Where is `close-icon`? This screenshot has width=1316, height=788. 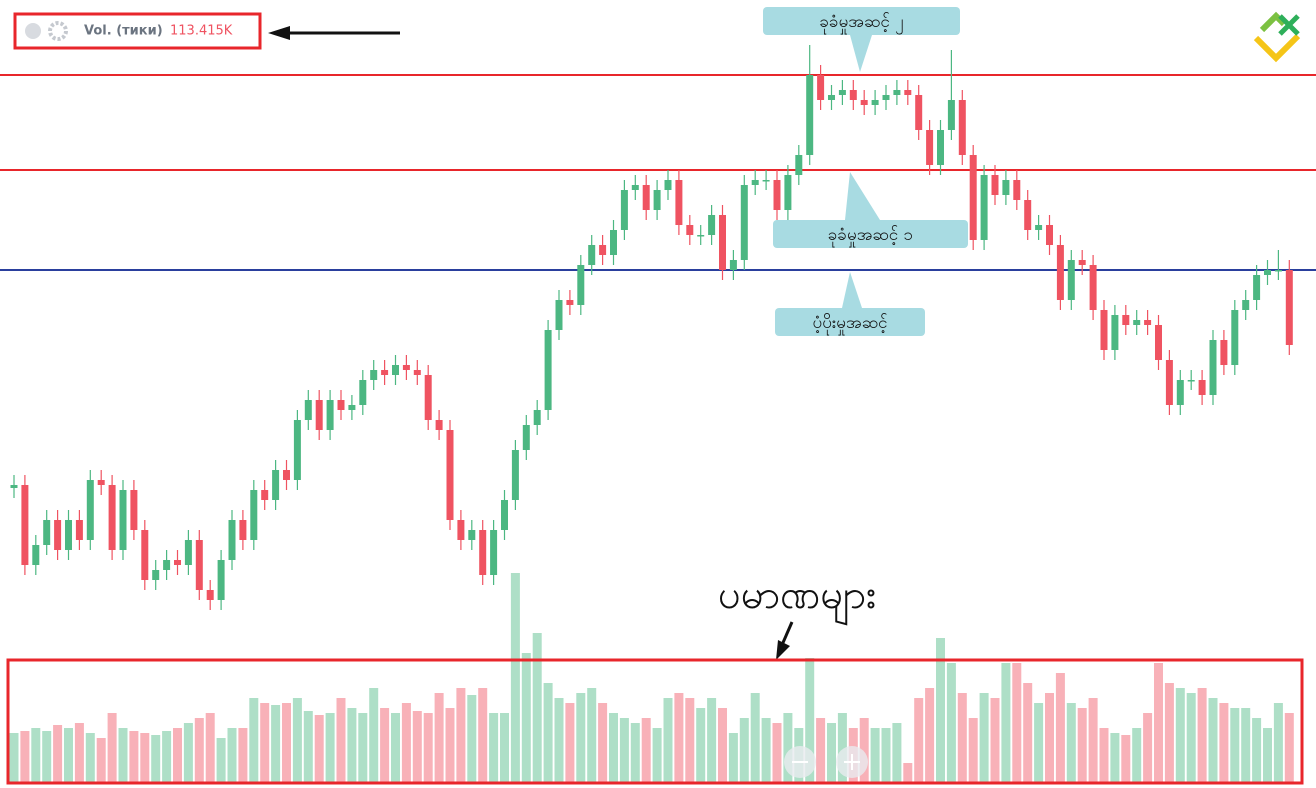 close-icon is located at coordinates (33, 31).